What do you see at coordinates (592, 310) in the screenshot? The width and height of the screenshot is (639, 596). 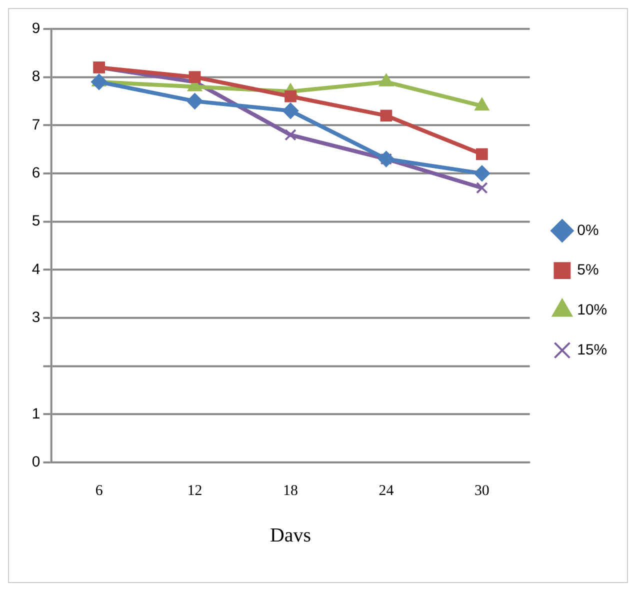 I see `legend-label: 10%` at bounding box center [592, 310].